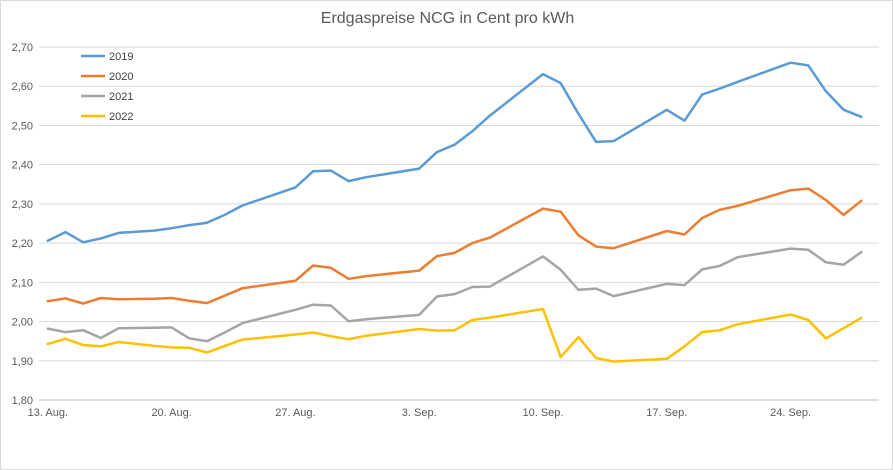 The height and width of the screenshot is (470, 893). What do you see at coordinates (22, 244) in the screenshot?
I see `y-tick-label: 2,20` at bounding box center [22, 244].